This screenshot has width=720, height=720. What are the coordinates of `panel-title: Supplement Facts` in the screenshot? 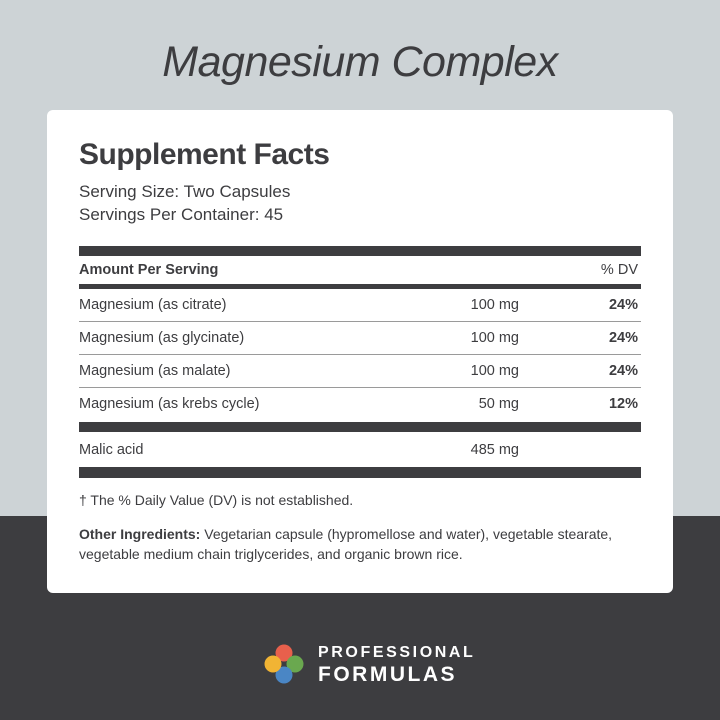 It's located at (204, 154).